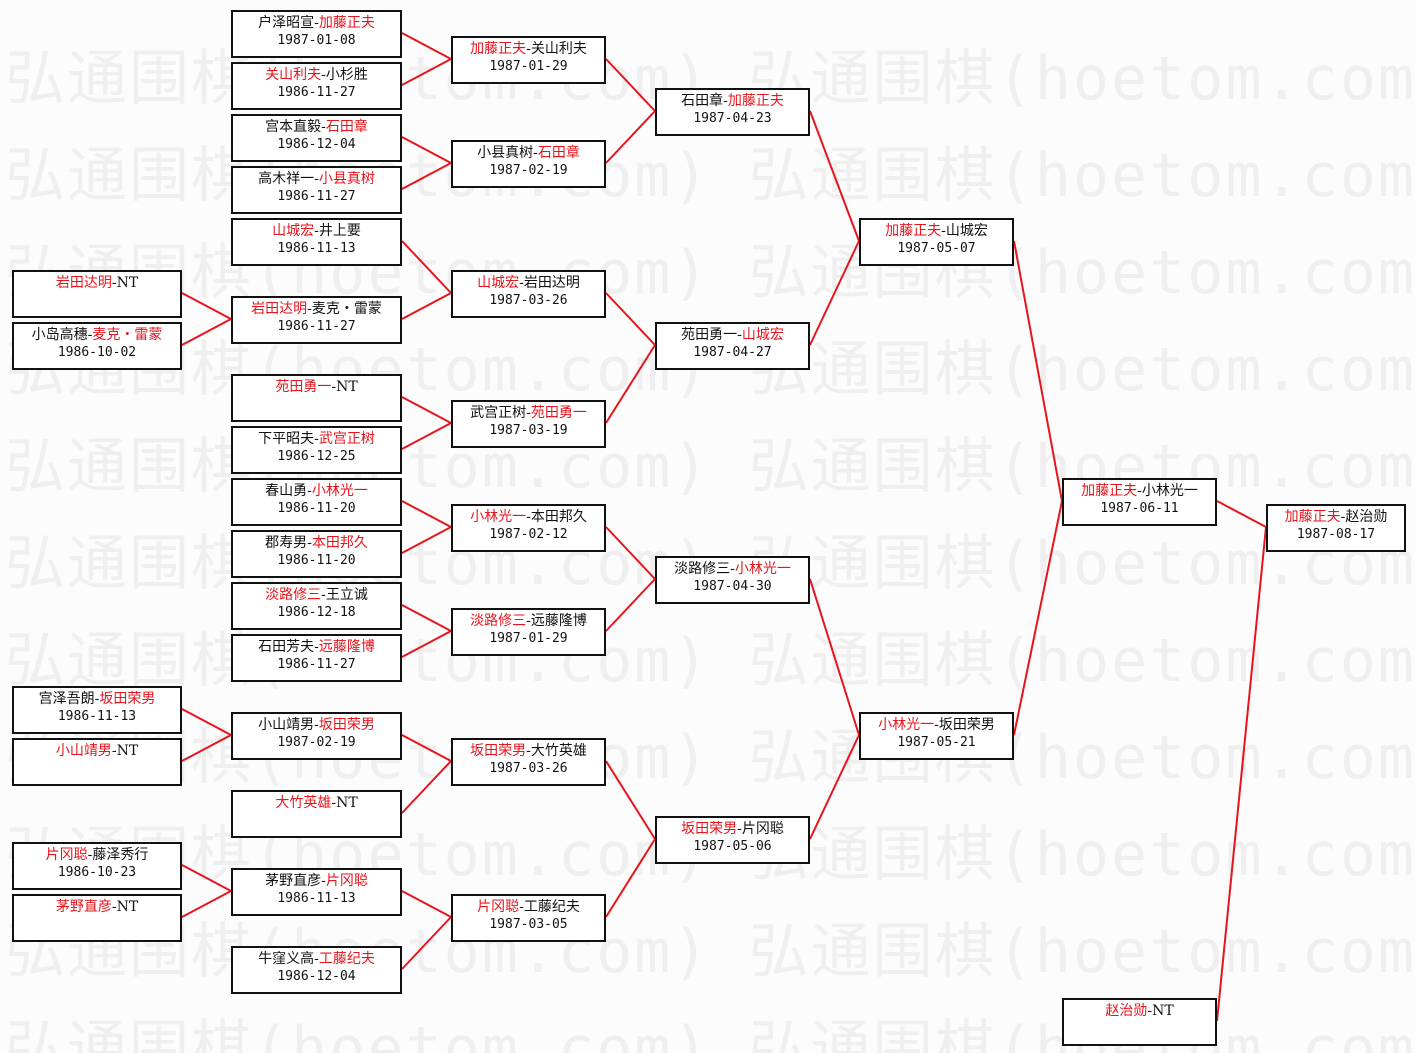 The width and height of the screenshot is (1415, 1053). What do you see at coordinates (286, 647) in the screenshot?
I see `player-1: 石田芳夫` at bounding box center [286, 647].